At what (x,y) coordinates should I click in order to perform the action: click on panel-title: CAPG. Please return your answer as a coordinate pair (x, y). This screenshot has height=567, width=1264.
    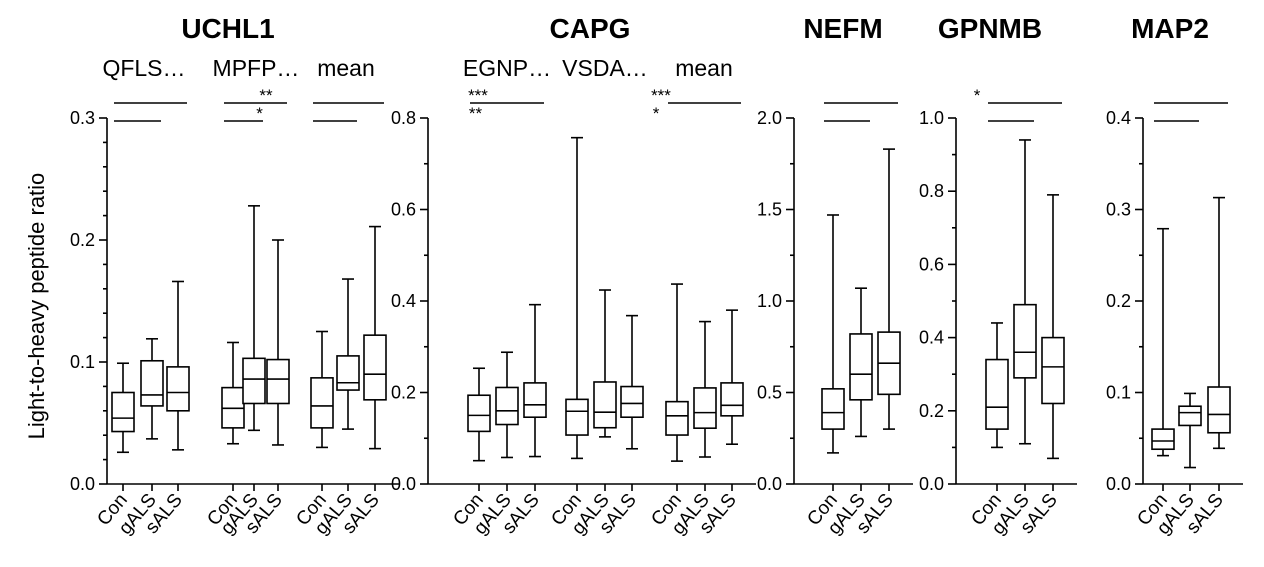
    Looking at the image, I should click on (590, 28).